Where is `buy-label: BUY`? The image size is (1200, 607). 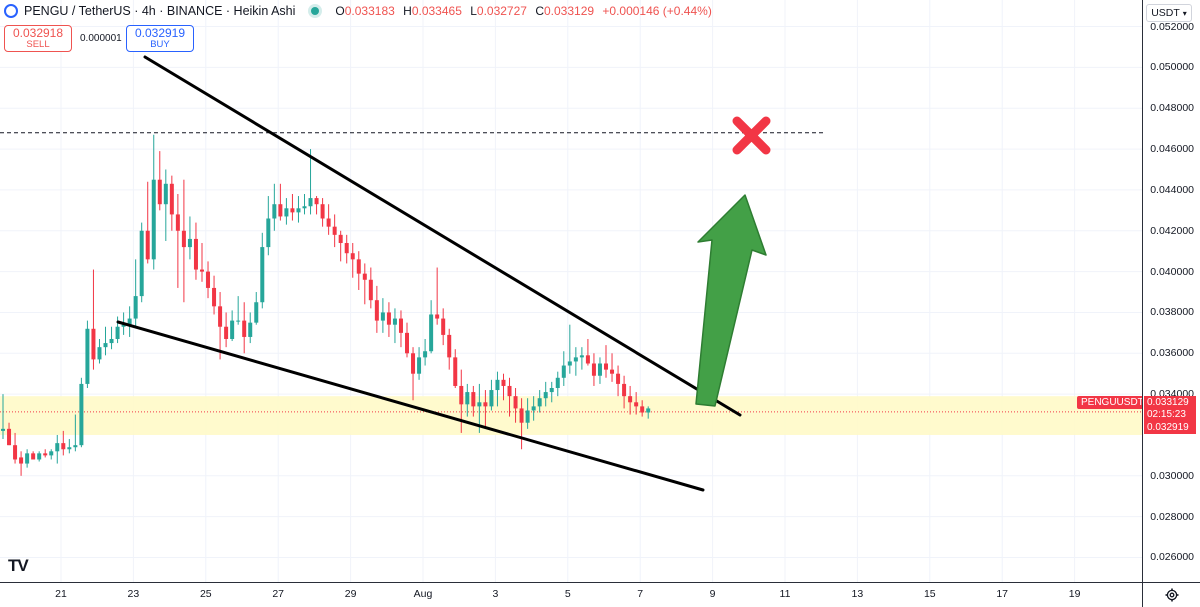
buy-label: BUY is located at coordinates (160, 44).